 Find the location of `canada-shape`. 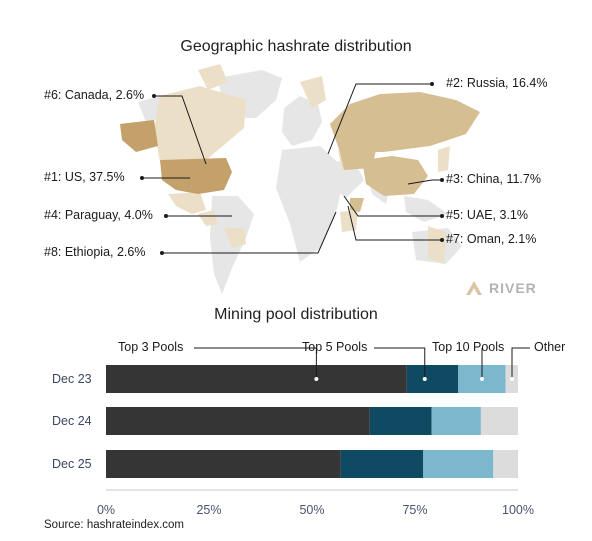

canada-shape is located at coordinates (200, 124).